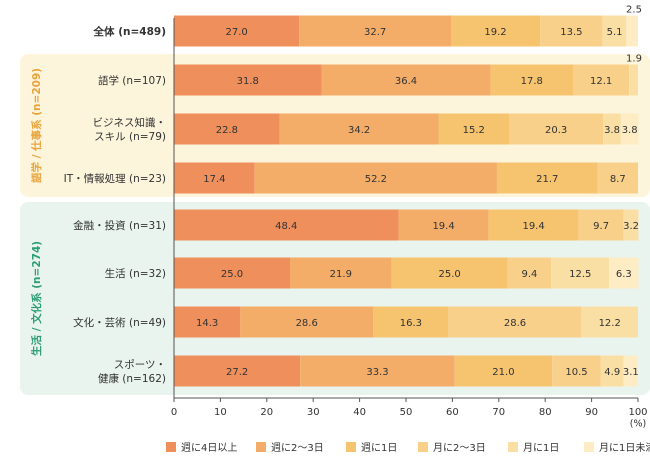 The width and height of the screenshot is (650, 475). What do you see at coordinates (634, 59) in the screenshot?
I see `data-label: 1.9` at bounding box center [634, 59].